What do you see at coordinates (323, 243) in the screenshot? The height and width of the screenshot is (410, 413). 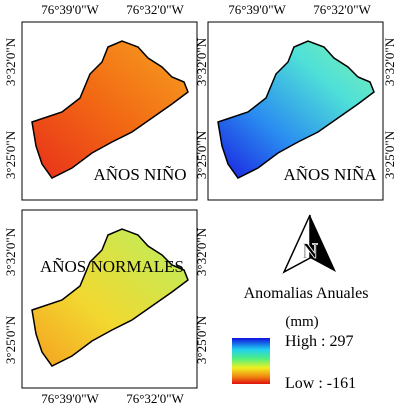 I see `arrow-right` at bounding box center [323, 243].